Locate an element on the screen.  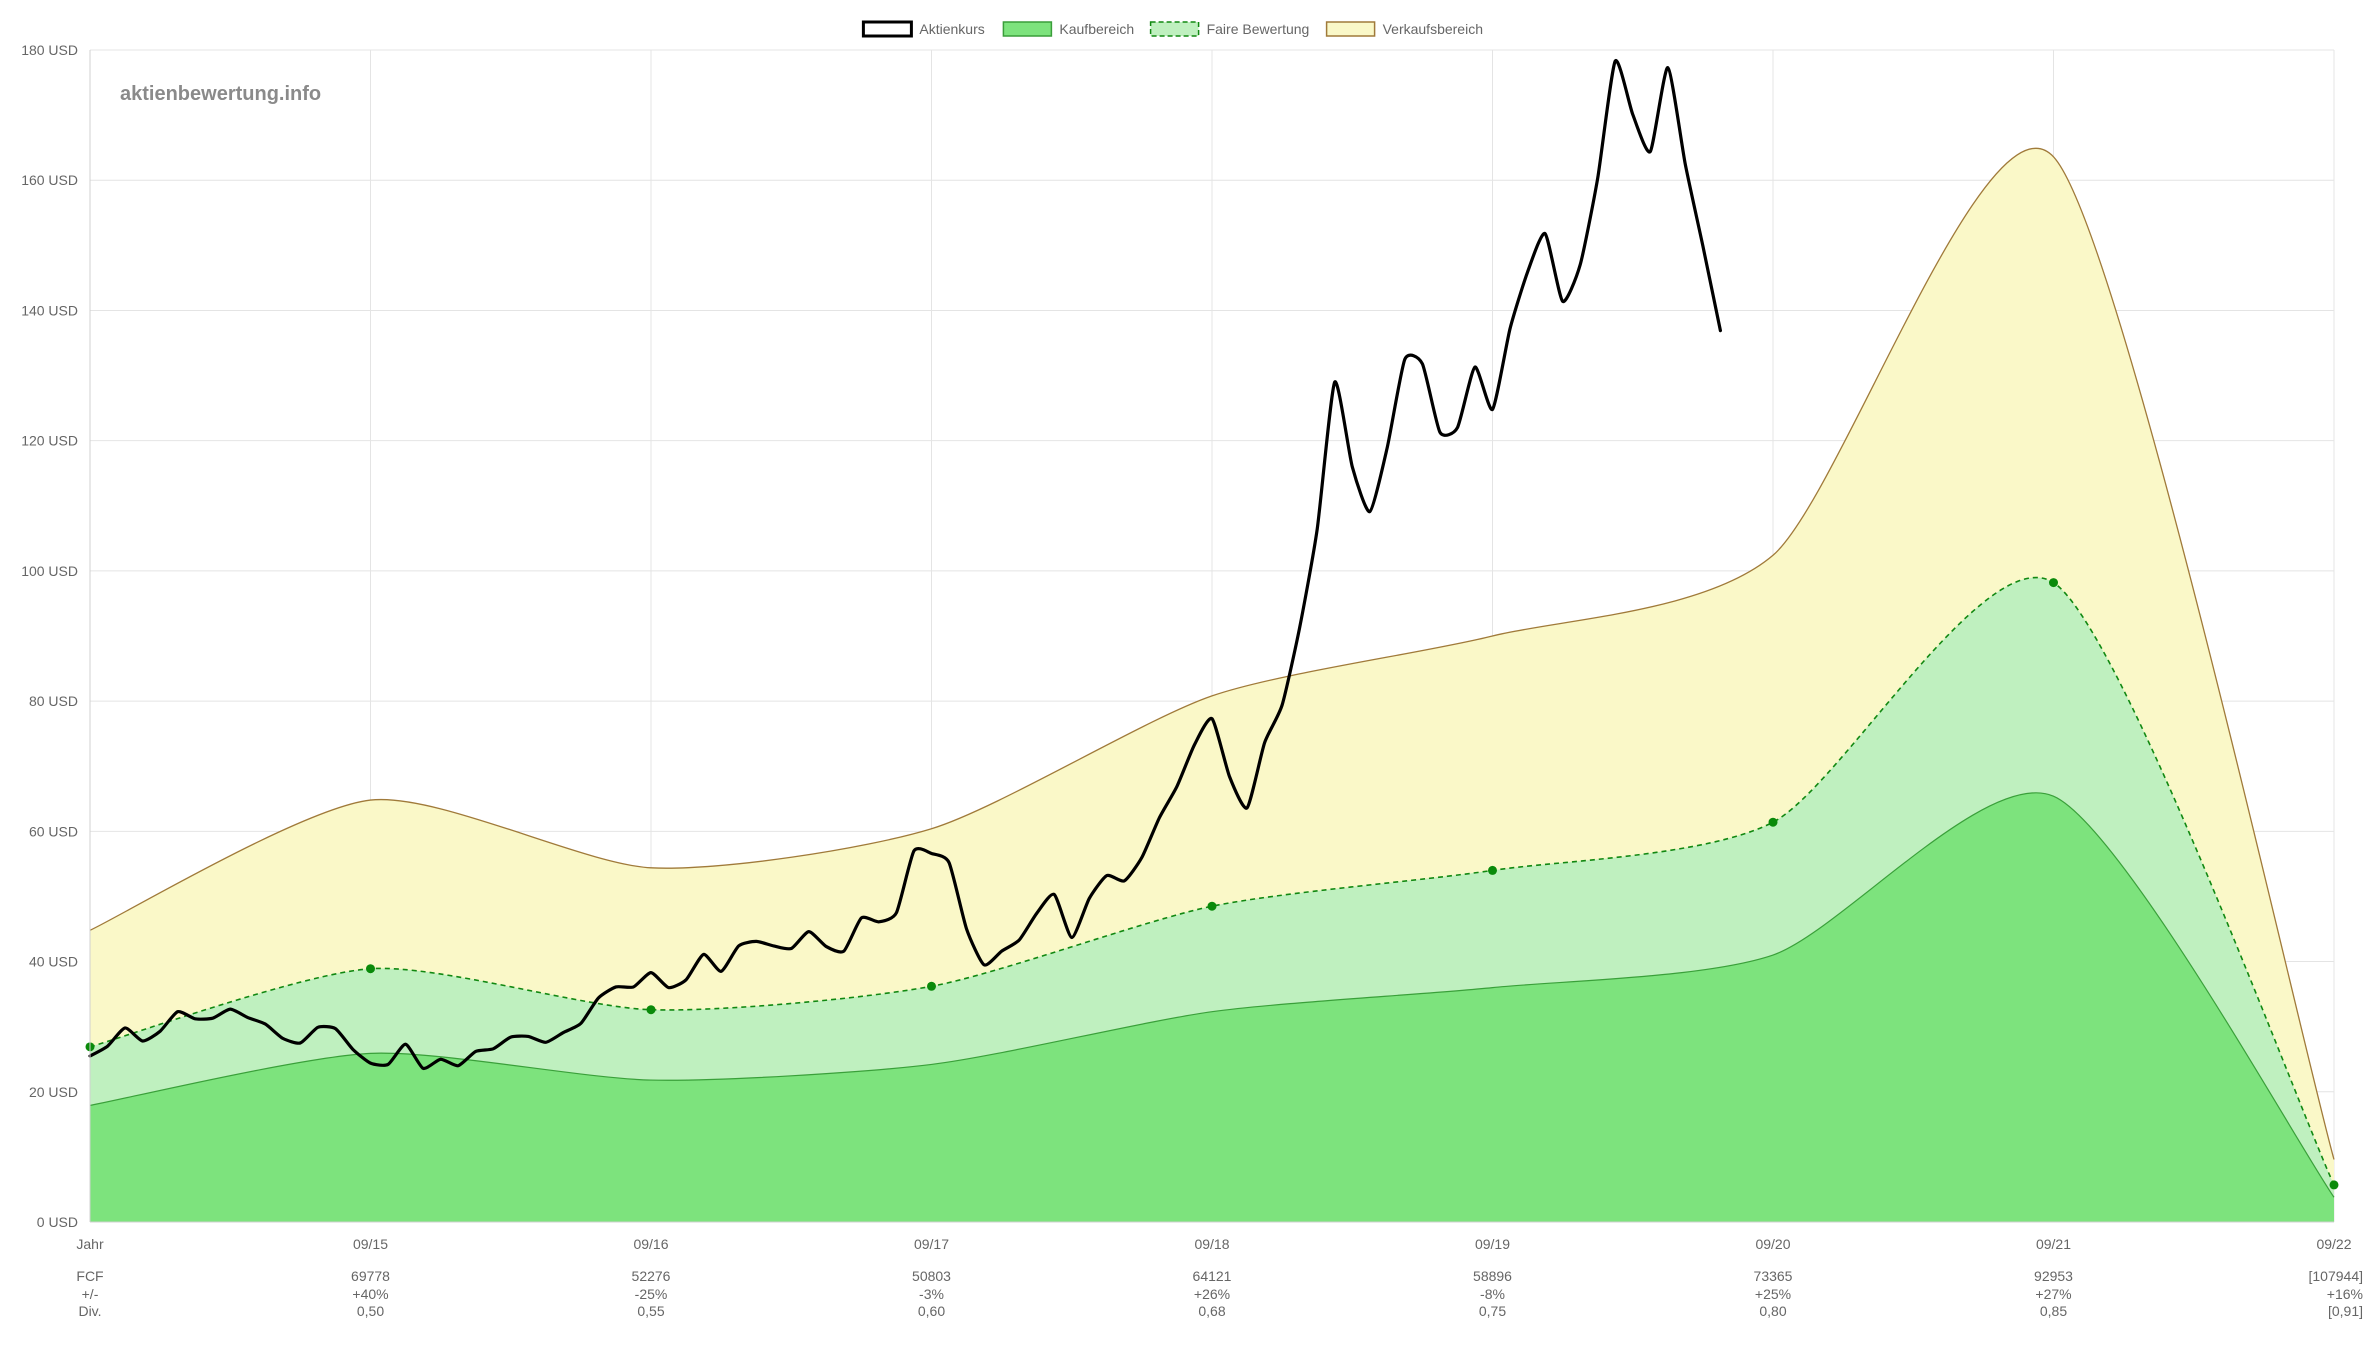
x-tick-label: 09/17 is located at coordinates (931, 1244).